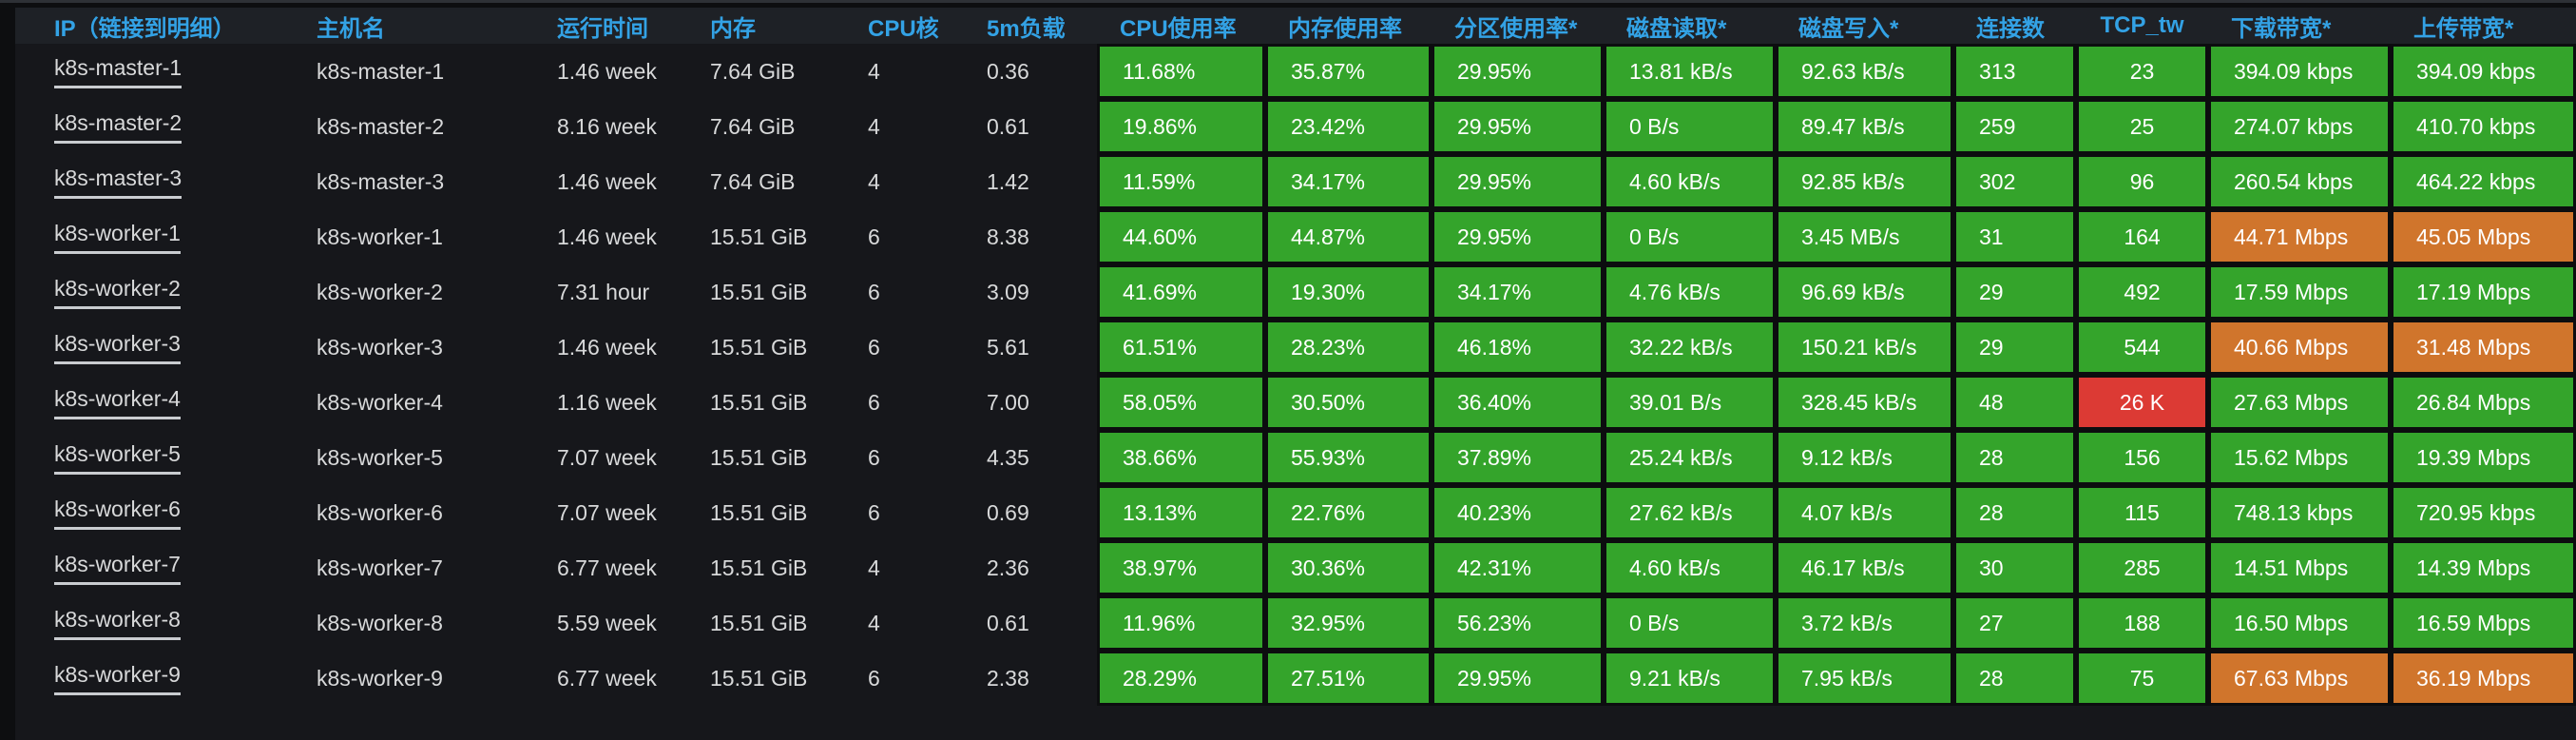 This screenshot has height=740, width=2576. I want to click on ip-detail-link: k8s-worker-2, so click(118, 292).